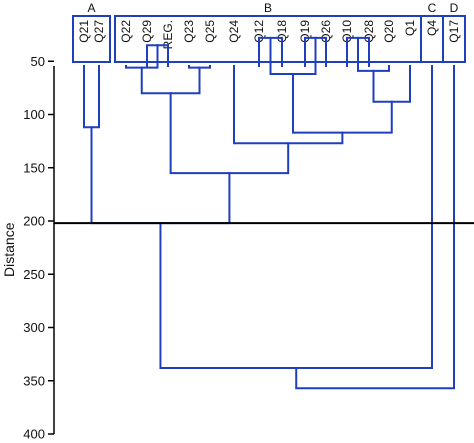 This screenshot has height=443, width=474. What do you see at coordinates (268, 8) in the screenshot?
I see `group-label-b: B` at bounding box center [268, 8].